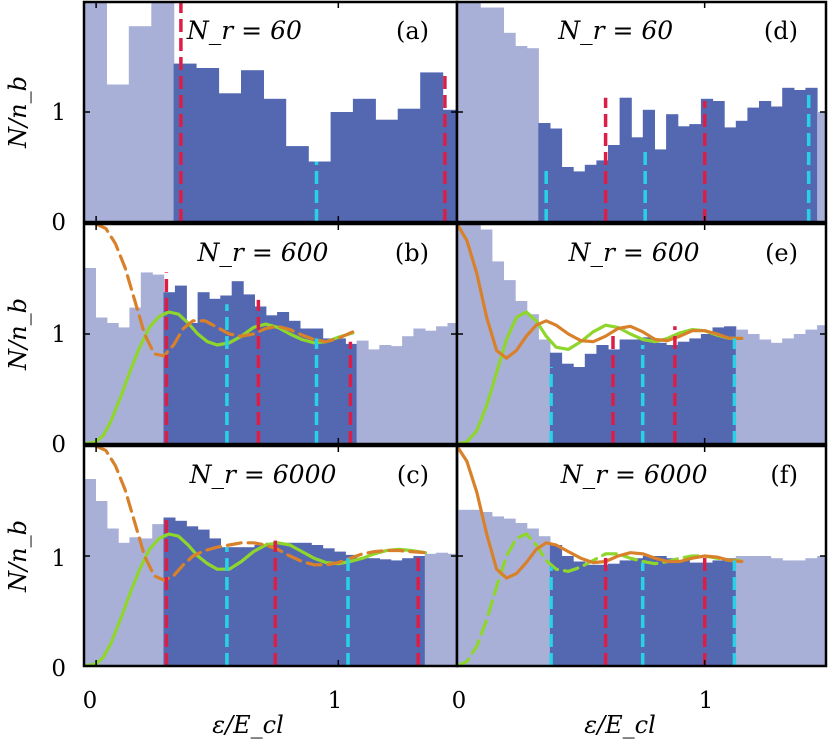  Describe the element at coordinates (263, 252) in the screenshot. I see `panel-title-b: N_r = 600` at that location.